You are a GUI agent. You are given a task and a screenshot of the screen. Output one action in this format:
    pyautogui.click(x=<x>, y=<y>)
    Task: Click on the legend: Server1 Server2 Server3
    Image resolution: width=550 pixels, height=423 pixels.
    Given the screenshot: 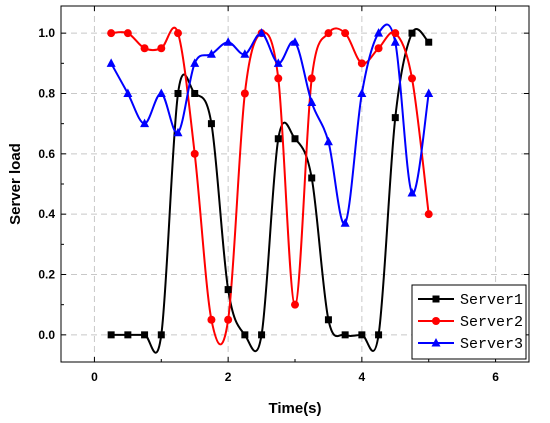 What is the action you would take?
    pyautogui.click(x=469, y=322)
    